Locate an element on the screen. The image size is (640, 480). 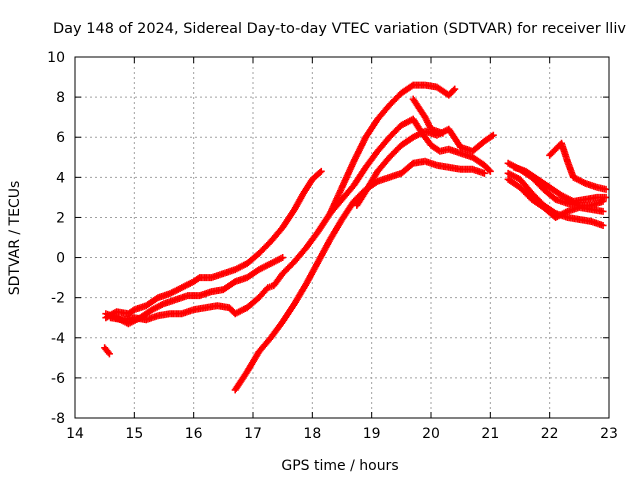
y-tick-label: 6 is located at coordinates (60, 138).